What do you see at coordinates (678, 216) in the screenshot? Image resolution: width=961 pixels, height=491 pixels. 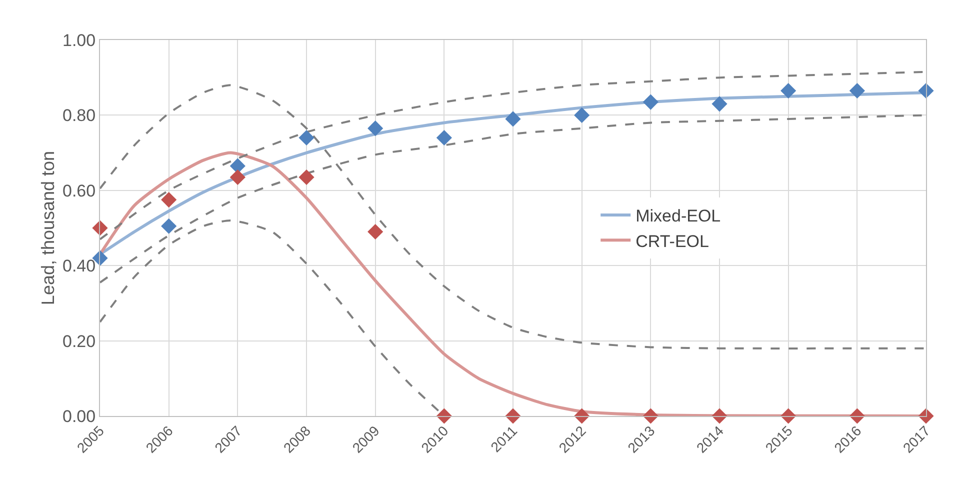 I see `legend-label: Mixed-EOL` at bounding box center [678, 216].